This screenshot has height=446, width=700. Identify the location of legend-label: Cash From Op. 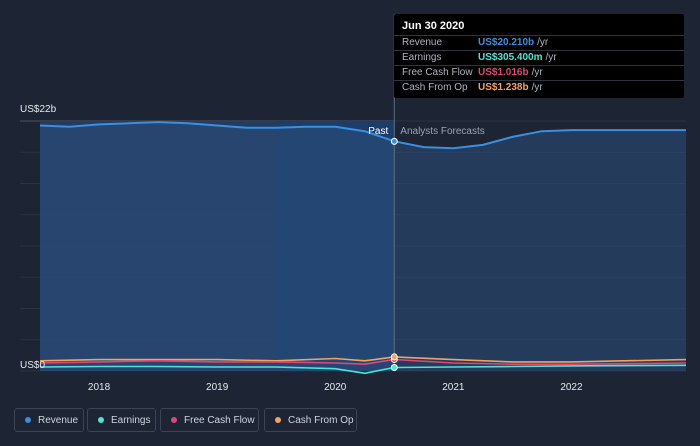
(321, 420).